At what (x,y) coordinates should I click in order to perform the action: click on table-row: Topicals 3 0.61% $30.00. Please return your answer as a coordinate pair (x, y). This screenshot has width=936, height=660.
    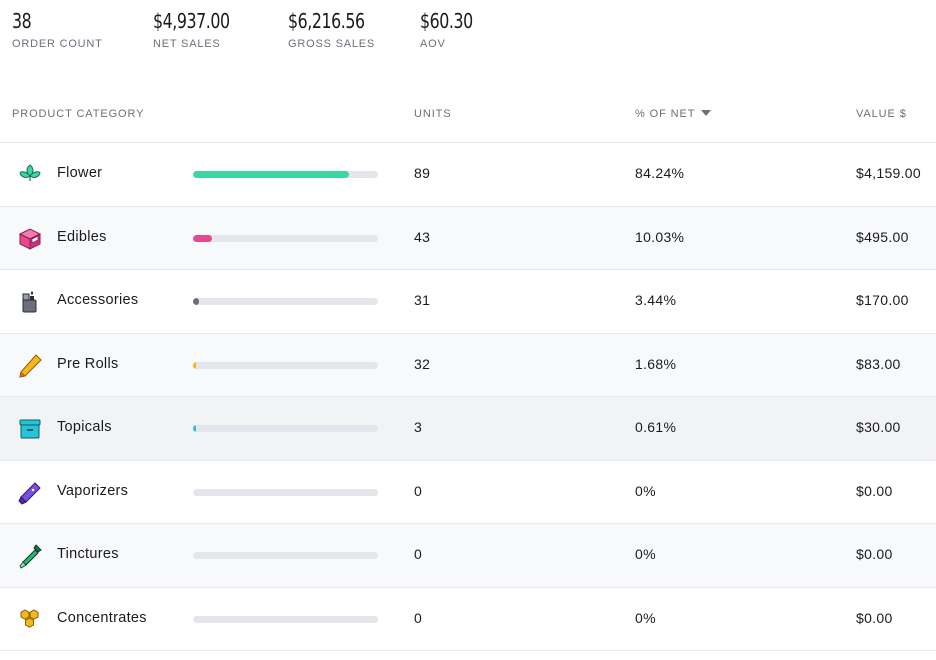
    Looking at the image, I should click on (468, 429).